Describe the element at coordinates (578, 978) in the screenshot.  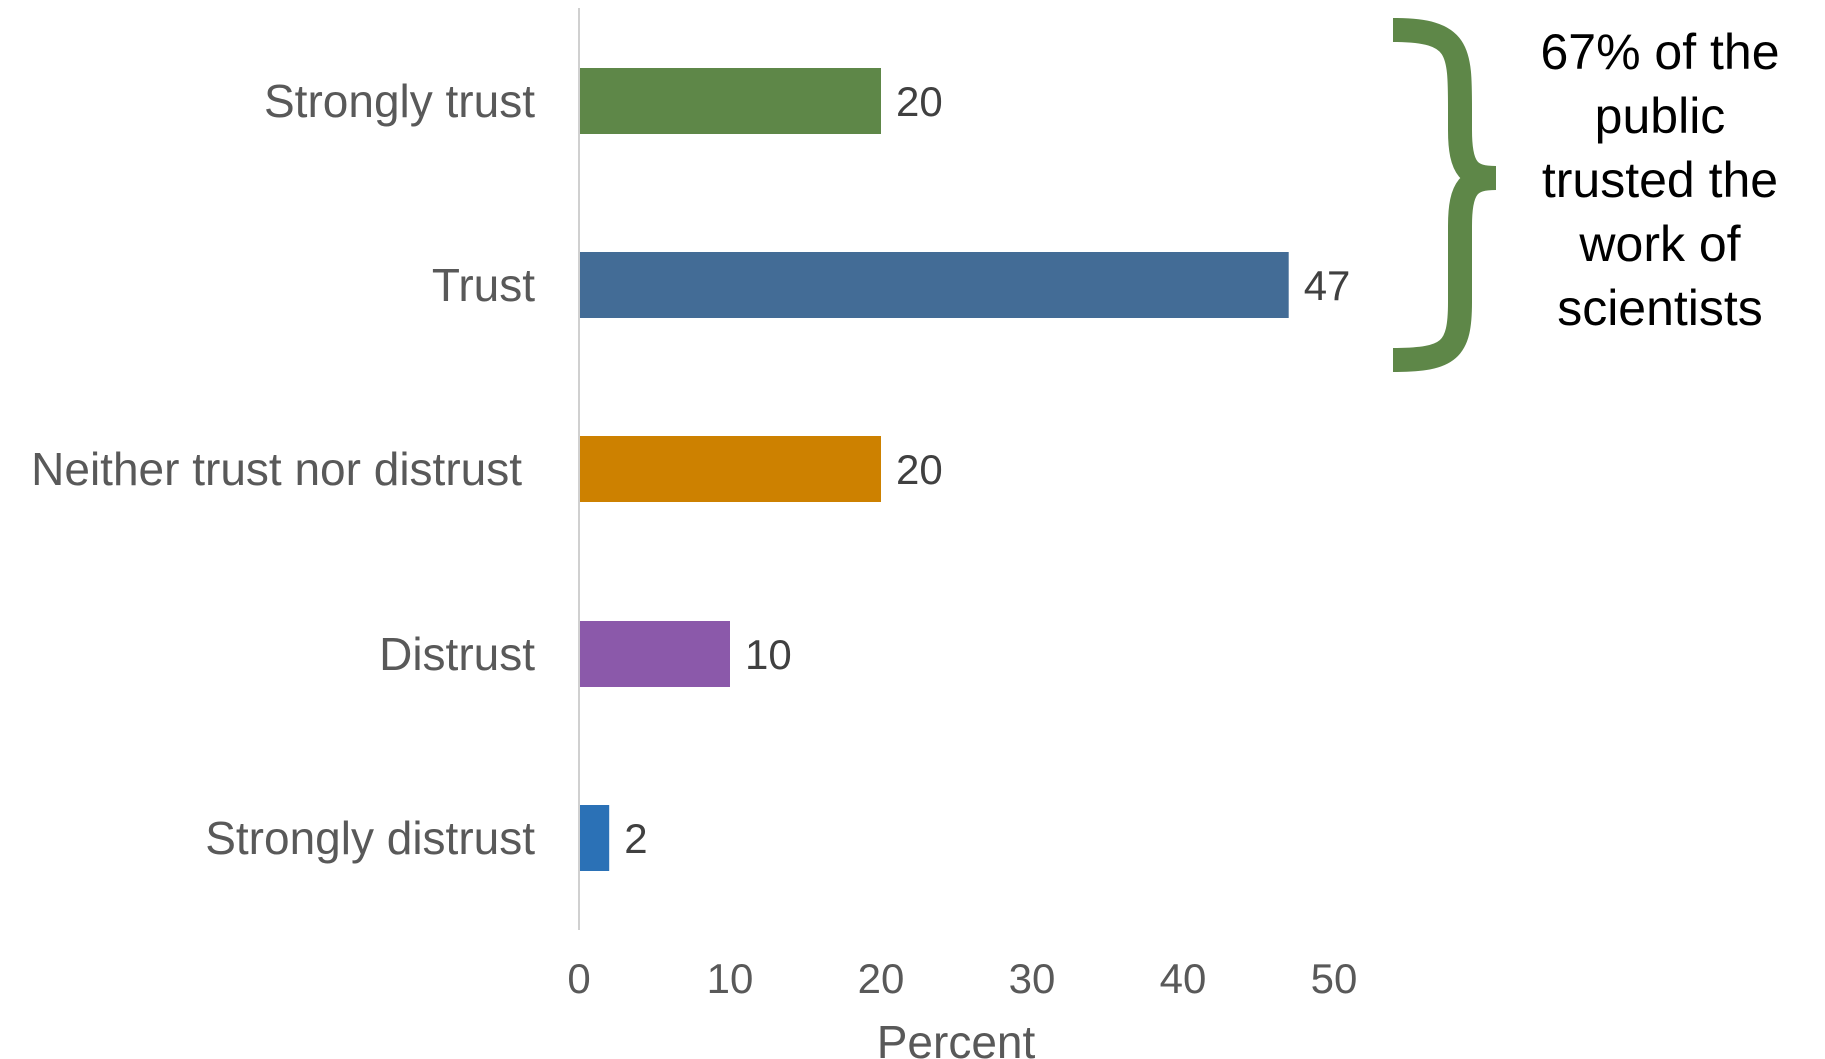
I see `x-tick-label: 0` at that location.